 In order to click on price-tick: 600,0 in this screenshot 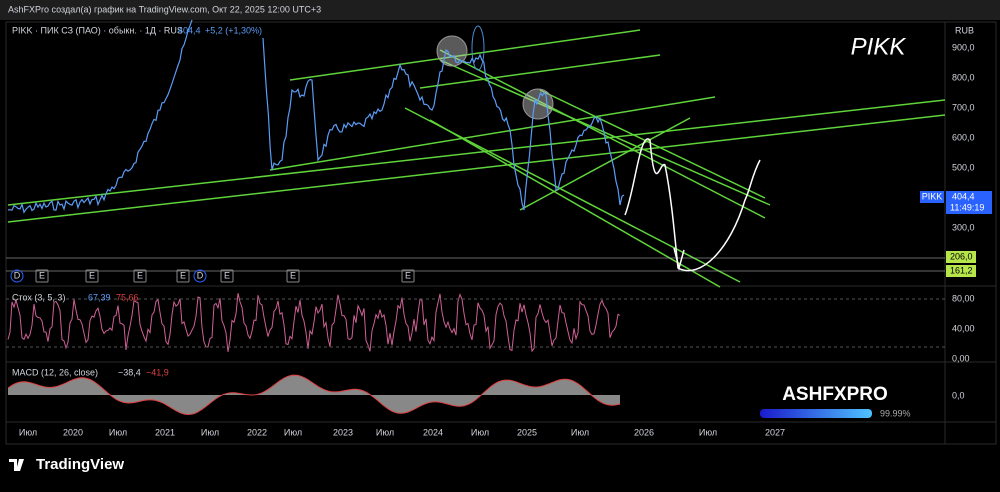, I will do `click(963, 137)`.